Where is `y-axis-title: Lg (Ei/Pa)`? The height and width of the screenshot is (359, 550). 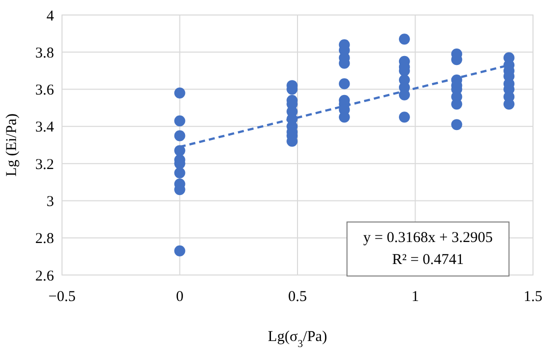 y-axis-title: Lg (Ei/Pa) is located at coordinates (12, 145).